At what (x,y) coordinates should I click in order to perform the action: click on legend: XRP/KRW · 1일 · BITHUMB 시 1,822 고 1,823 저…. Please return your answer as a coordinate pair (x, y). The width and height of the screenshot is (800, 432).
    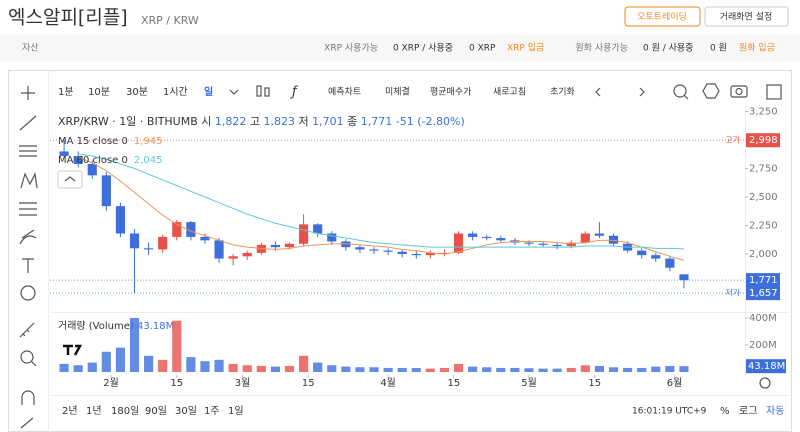
    Looking at the image, I should click on (261, 121).